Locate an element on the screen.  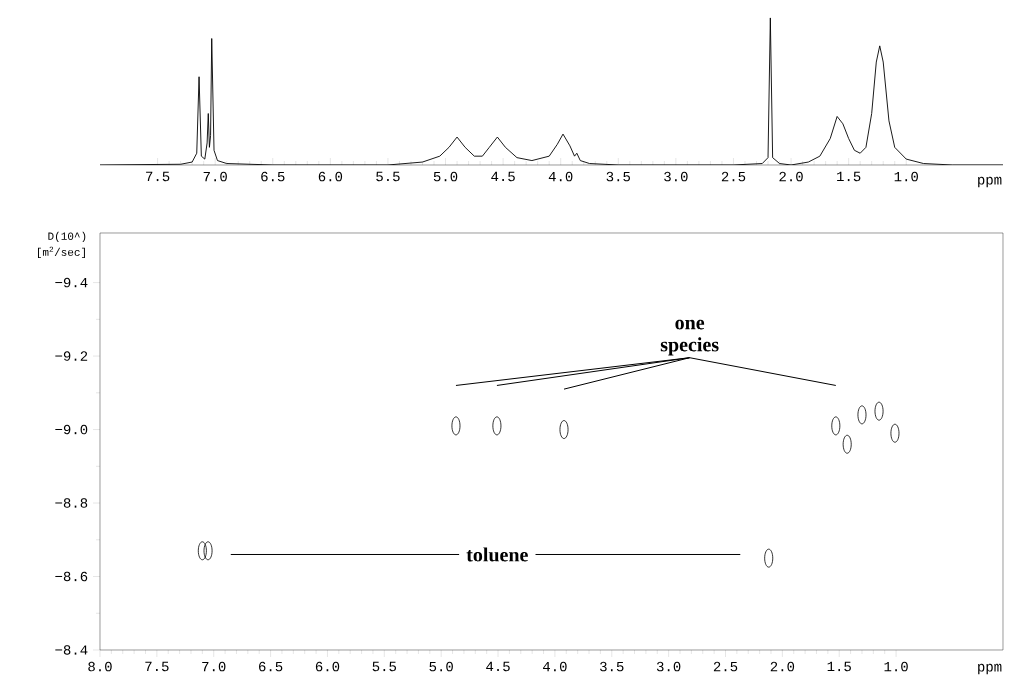
y-tick-label: −9.2 is located at coordinates (71, 356).